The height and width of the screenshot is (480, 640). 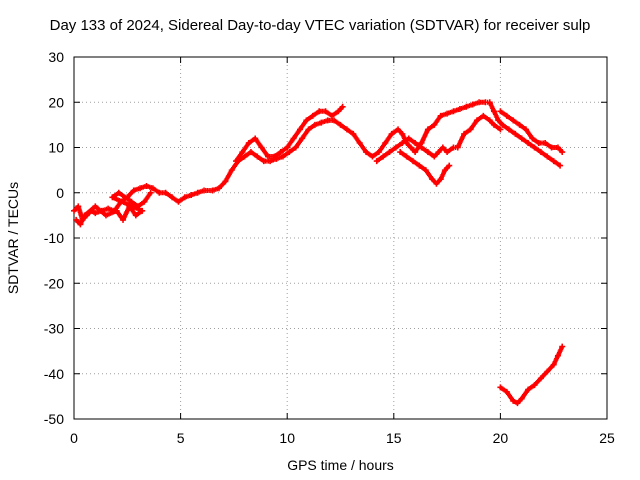 What do you see at coordinates (54, 238) in the screenshot?
I see `y-tick-label: -10` at bounding box center [54, 238].